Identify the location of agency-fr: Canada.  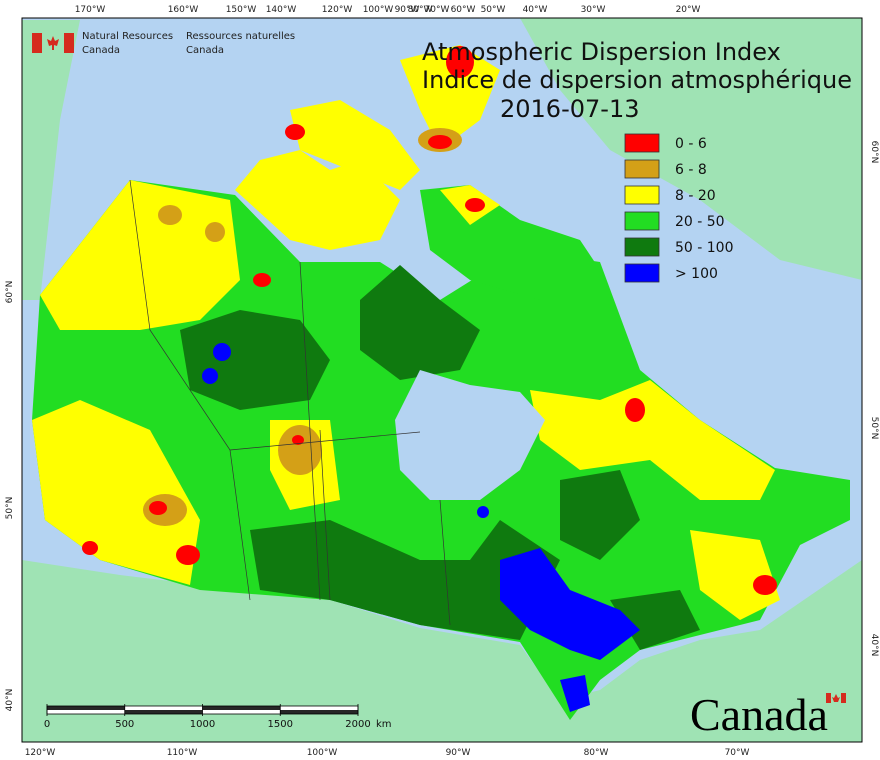
(205, 50).